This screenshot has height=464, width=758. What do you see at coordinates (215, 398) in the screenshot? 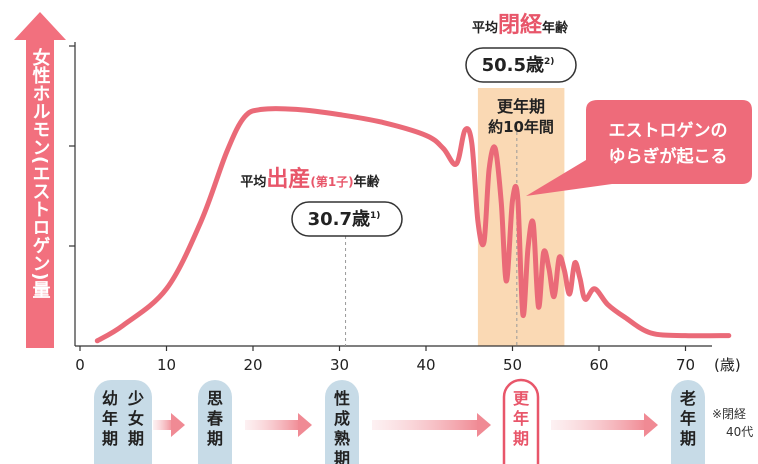
I see `life-stage-label-char: 思` at bounding box center [215, 398].